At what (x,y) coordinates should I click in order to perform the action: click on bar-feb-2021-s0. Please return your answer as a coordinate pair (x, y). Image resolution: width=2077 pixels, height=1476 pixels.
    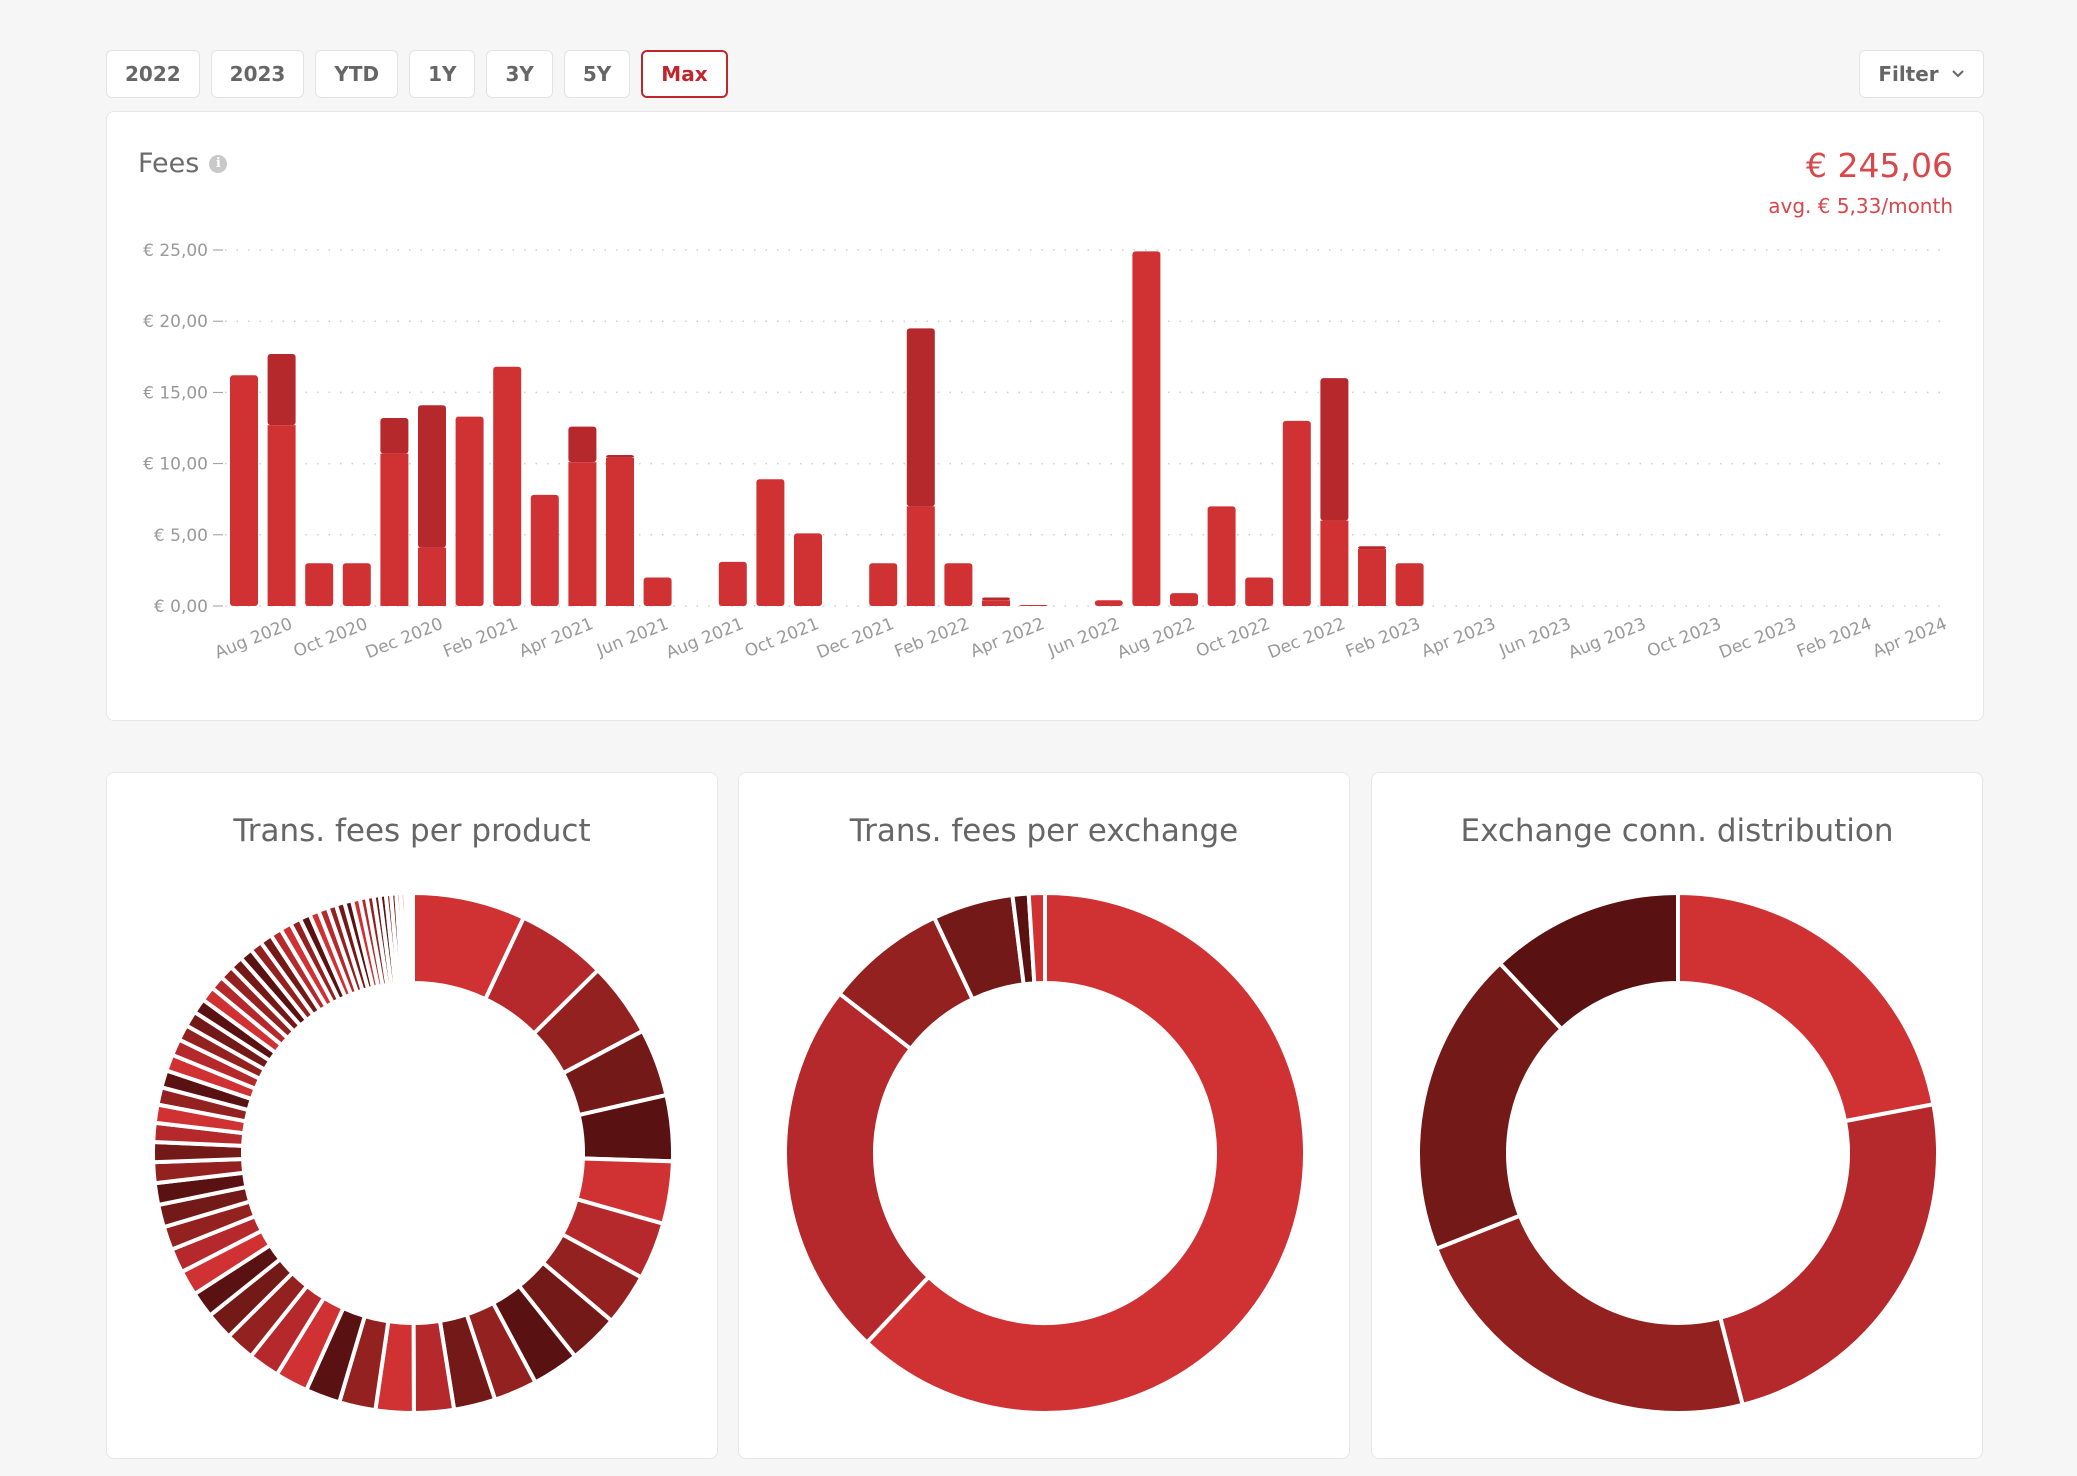
    Looking at the image, I should click on (507, 486).